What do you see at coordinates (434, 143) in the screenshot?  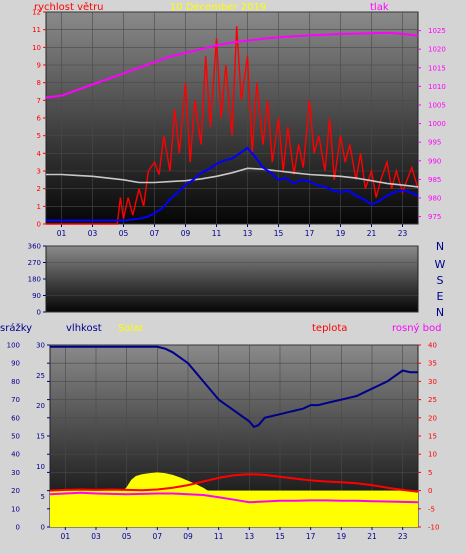 I see `right-y-tick-label: 995` at bounding box center [434, 143].